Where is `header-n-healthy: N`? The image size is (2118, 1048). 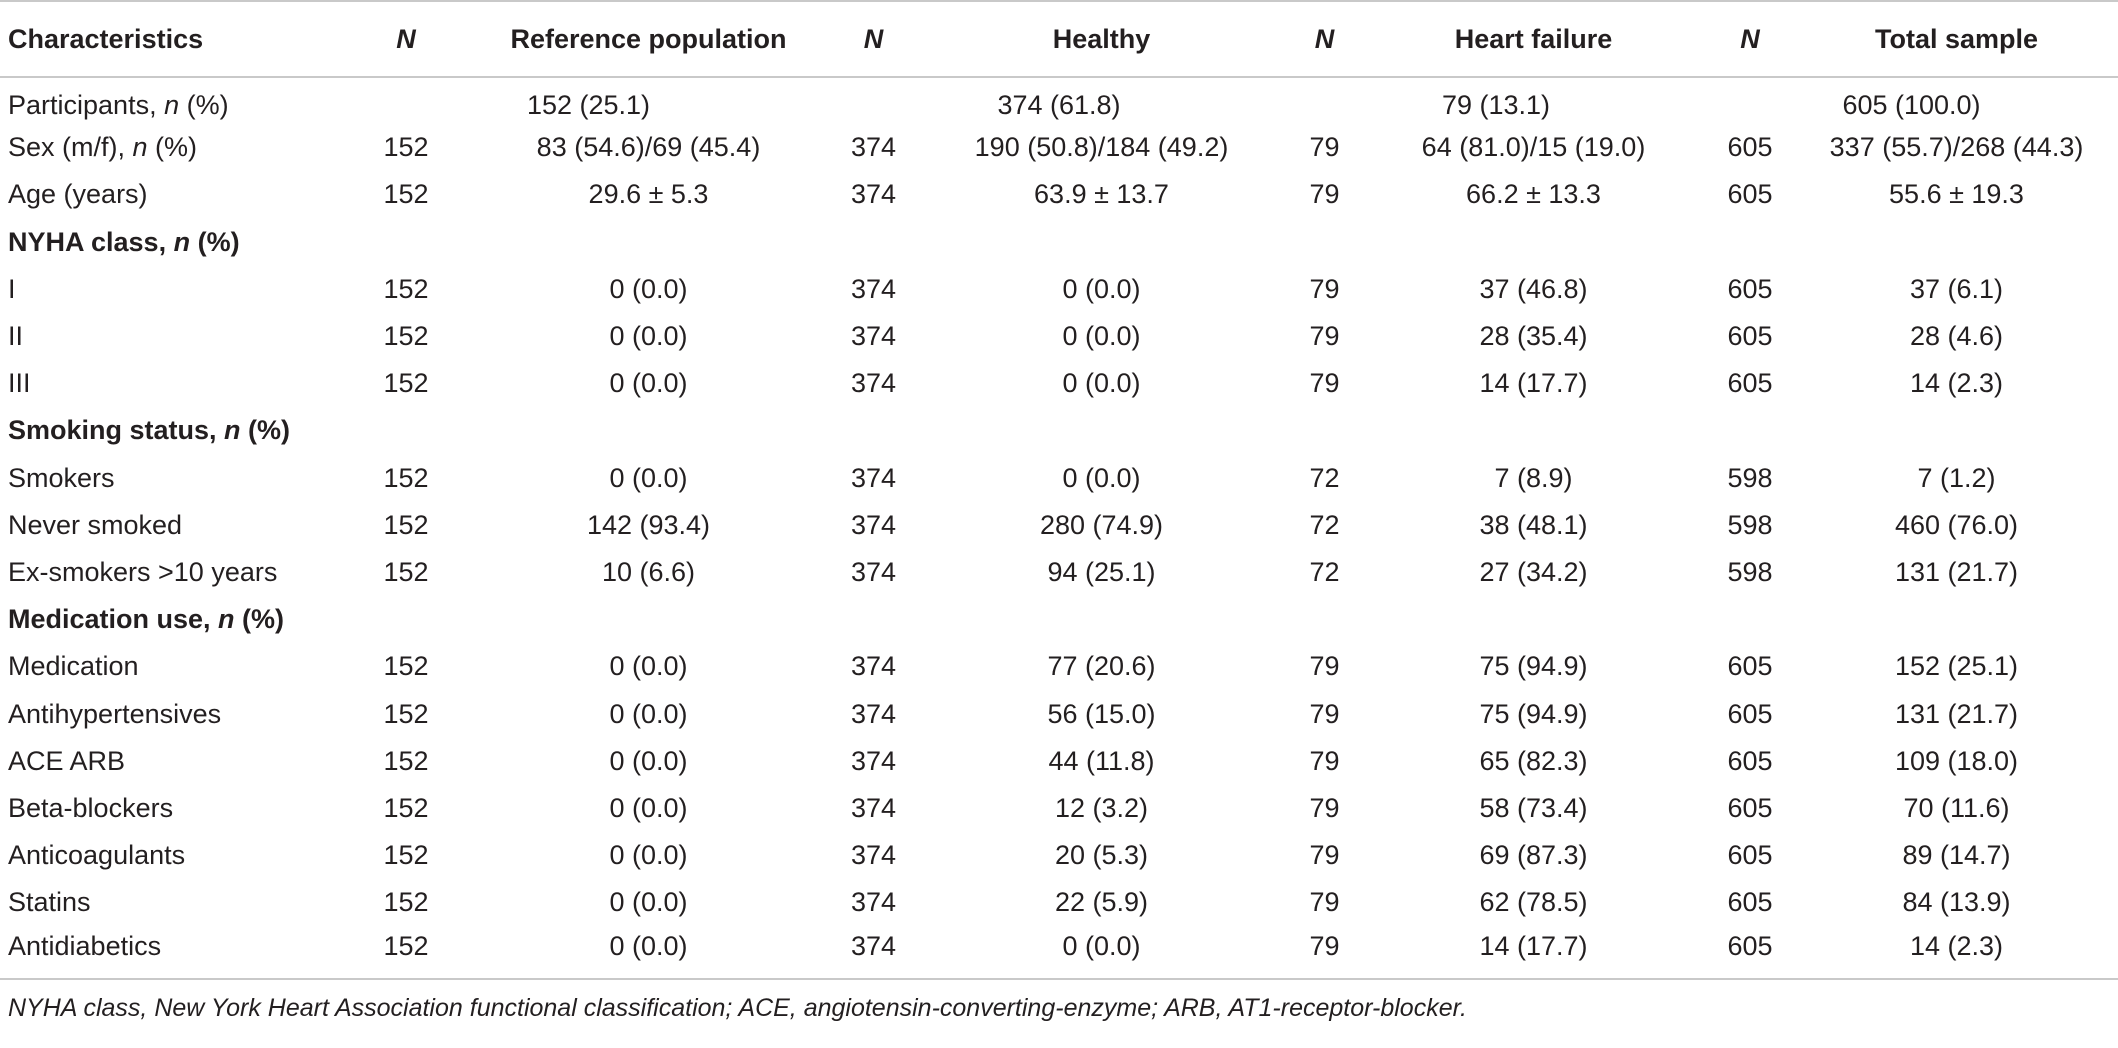
header-n-healthy: N is located at coordinates (873, 39).